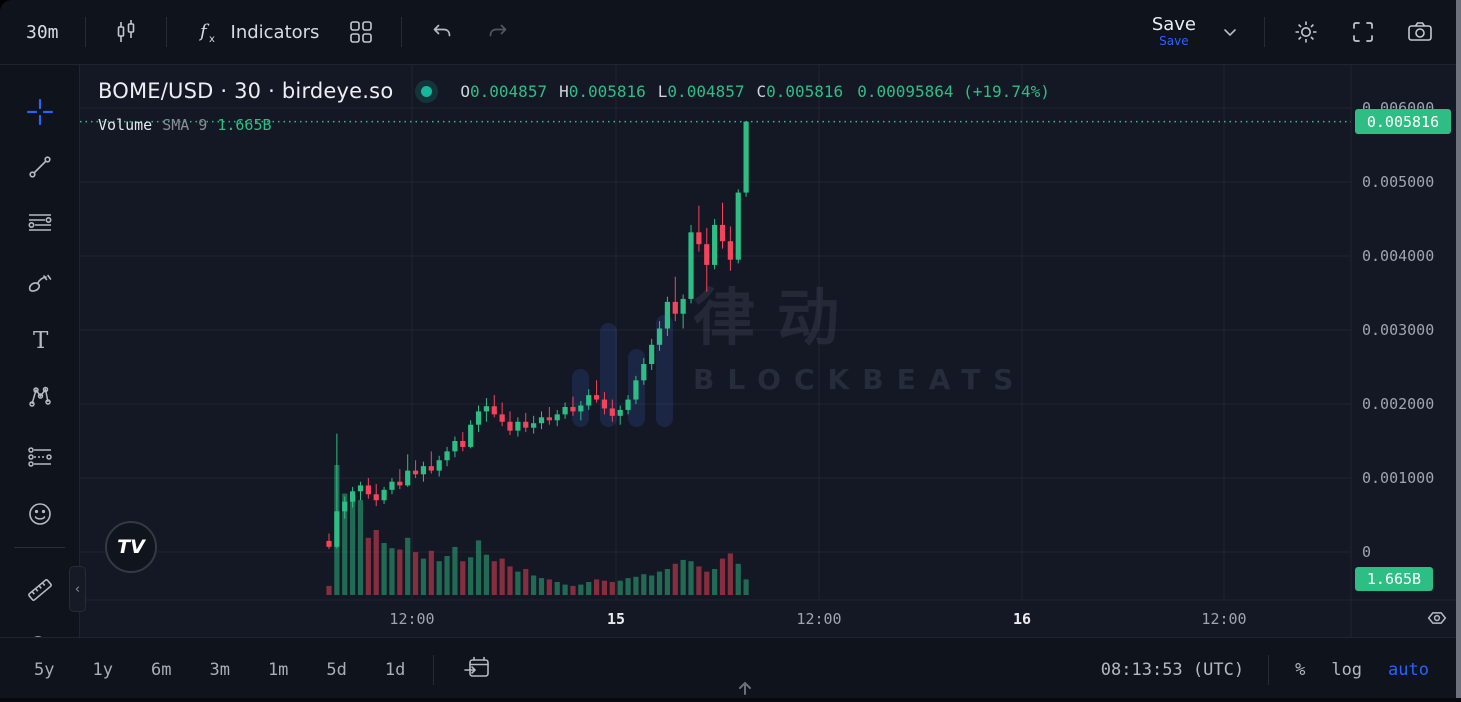 The height and width of the screenshot is (702, 1461). What do you see at coordinates (1172, 670) in the screenshot?
I see `clock: 08:13:53 (UTC)` at bounding box center [1172, 670].